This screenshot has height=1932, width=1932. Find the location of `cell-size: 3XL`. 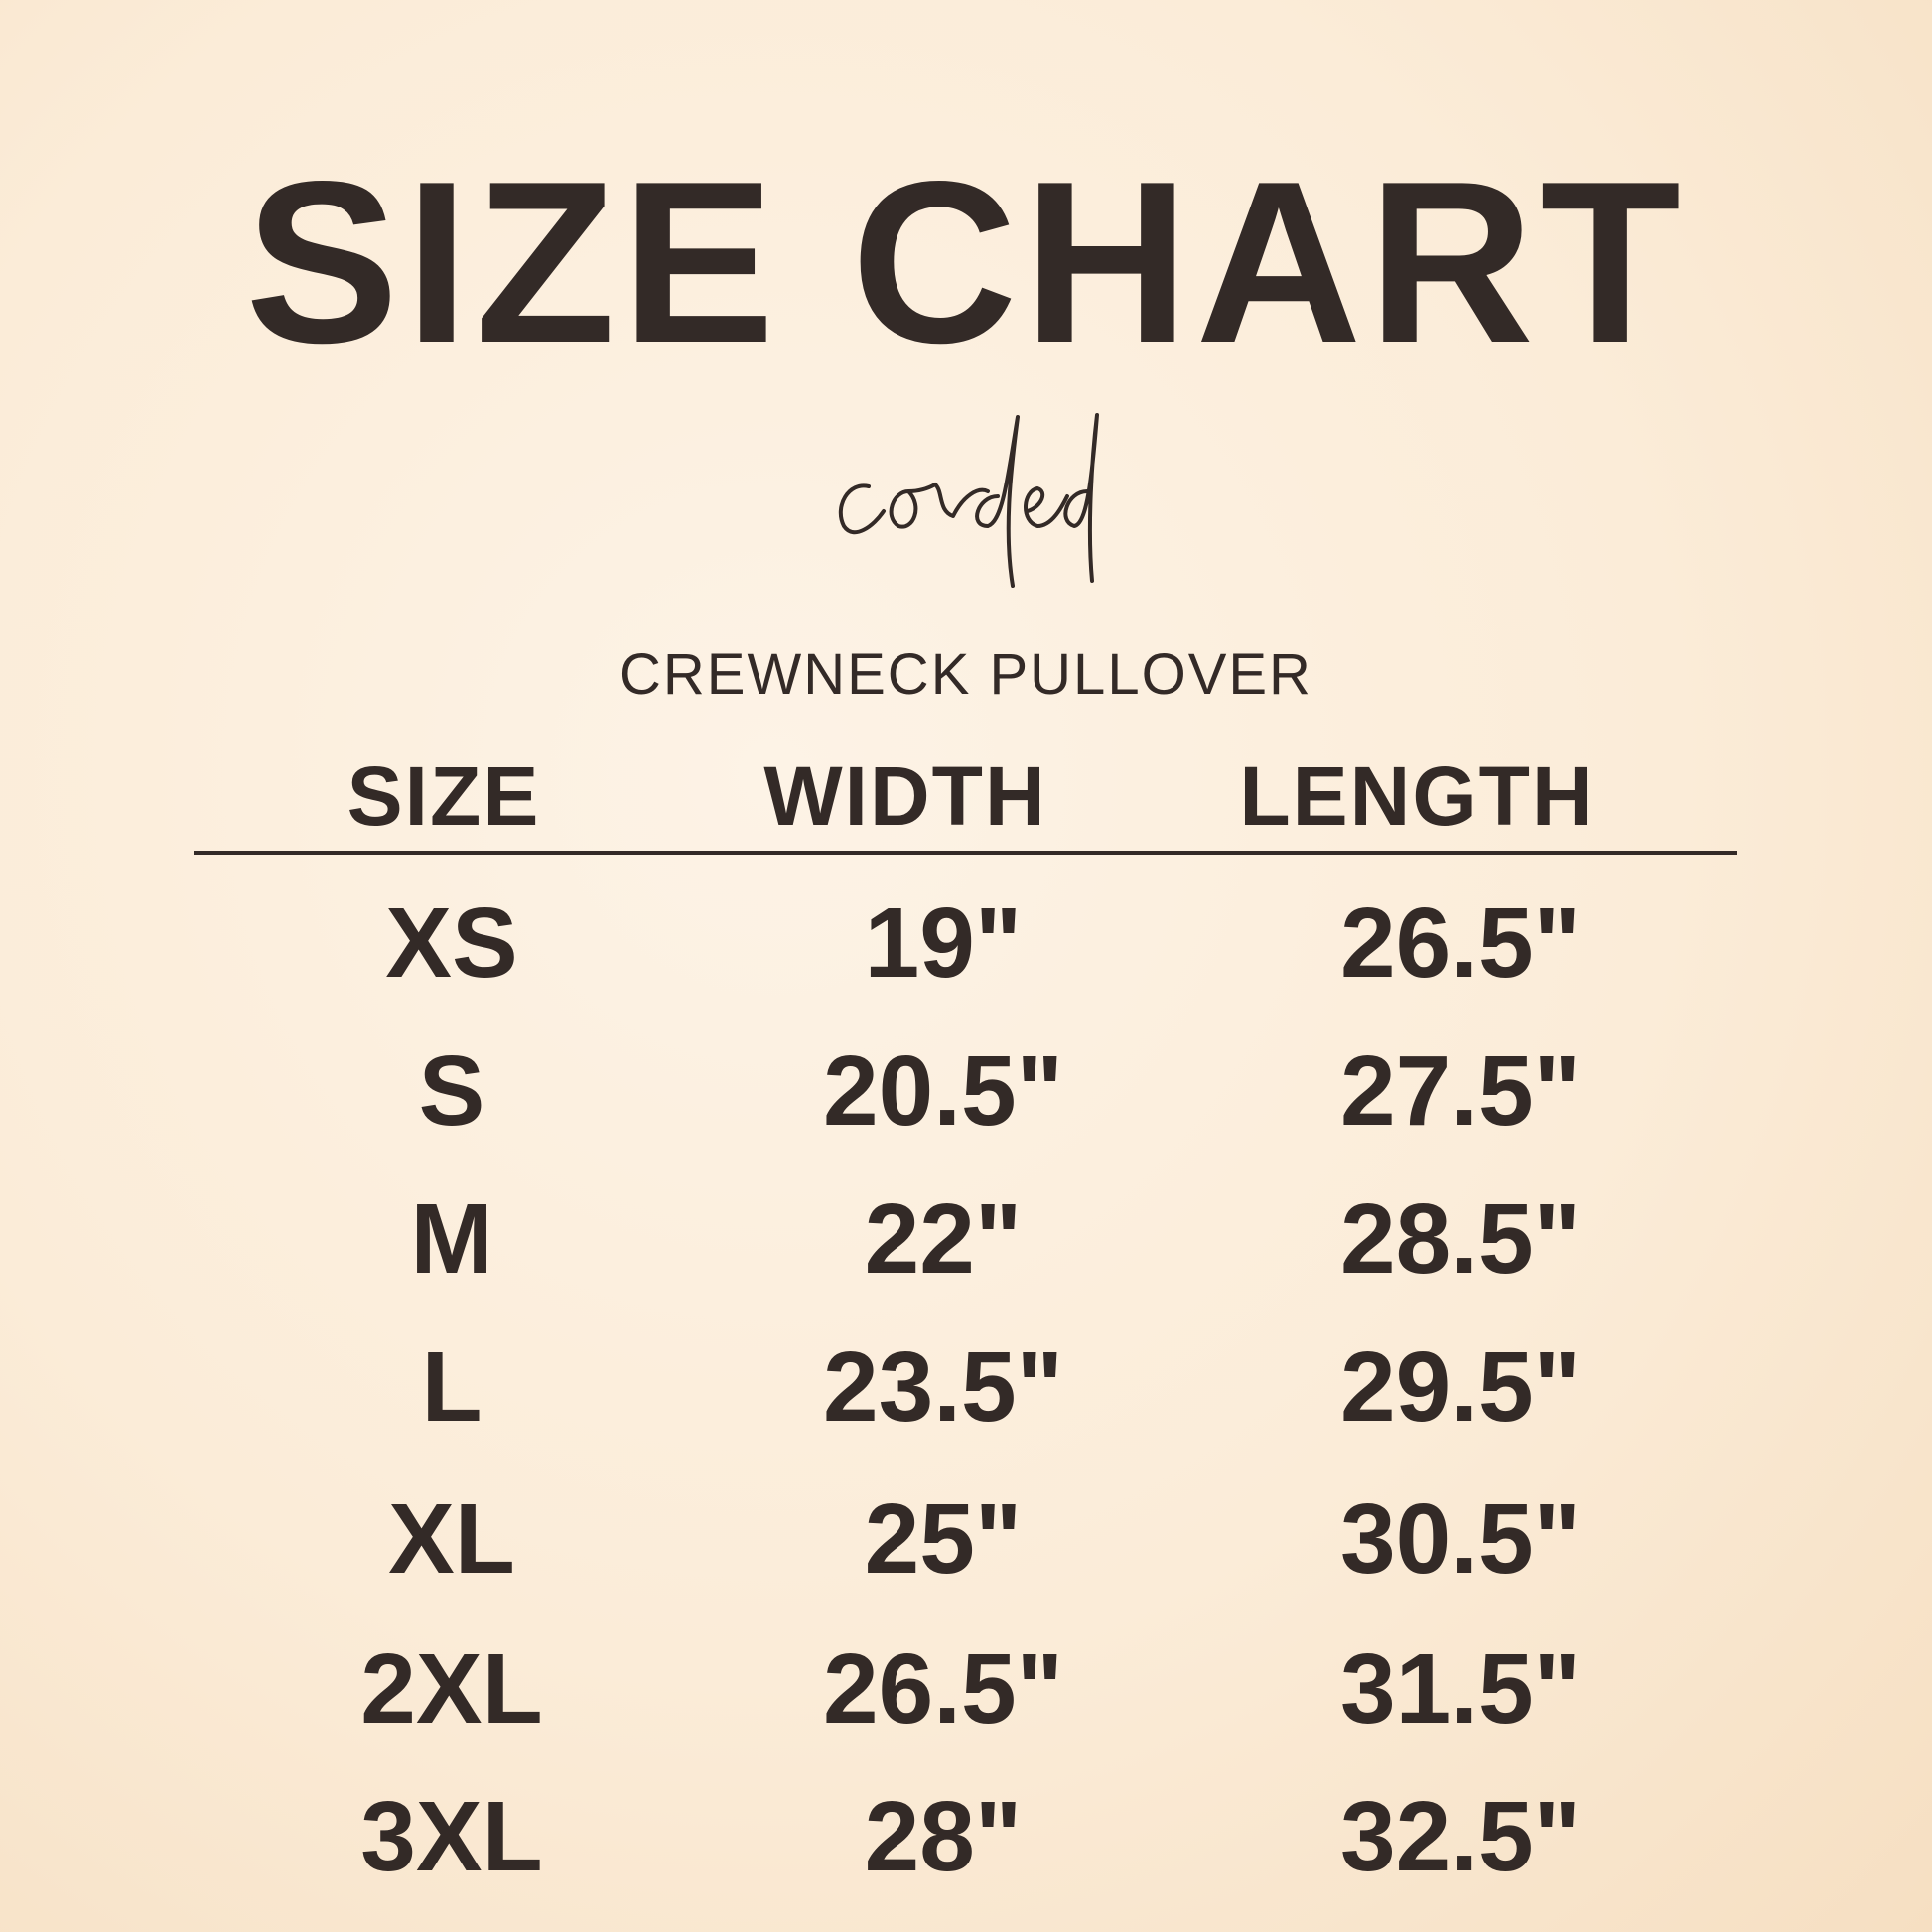

cell-size: 3XL is located at coordinates (452, 1836).